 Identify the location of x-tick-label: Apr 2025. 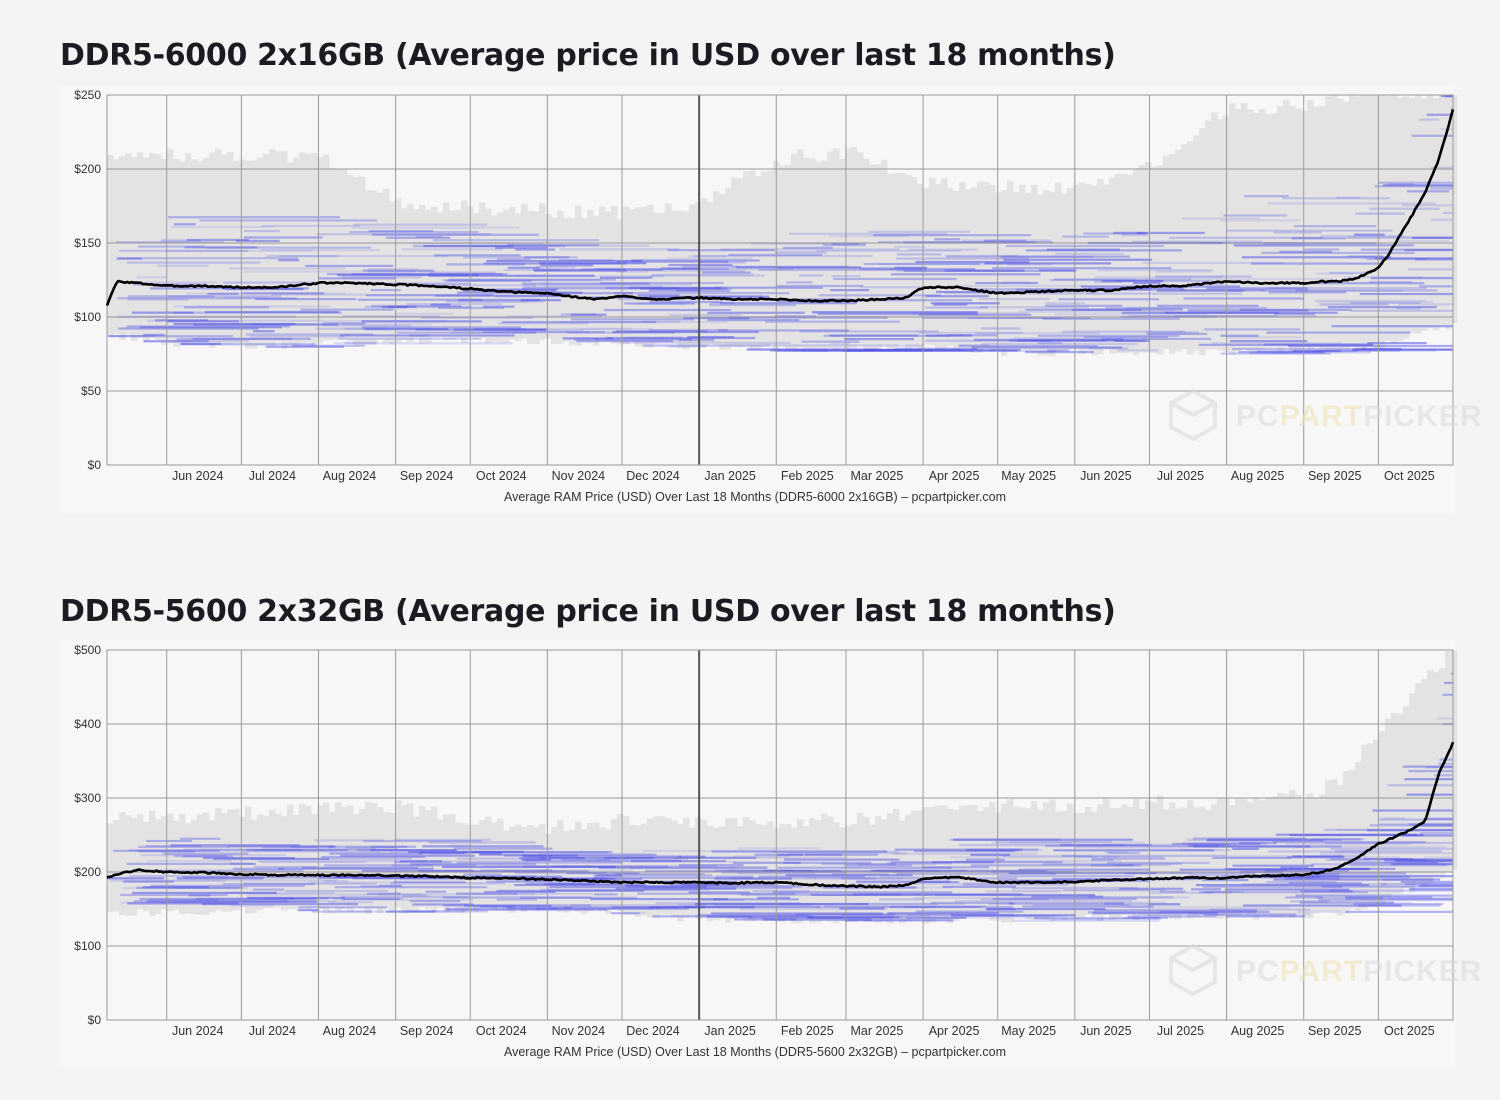
(954, 1031).